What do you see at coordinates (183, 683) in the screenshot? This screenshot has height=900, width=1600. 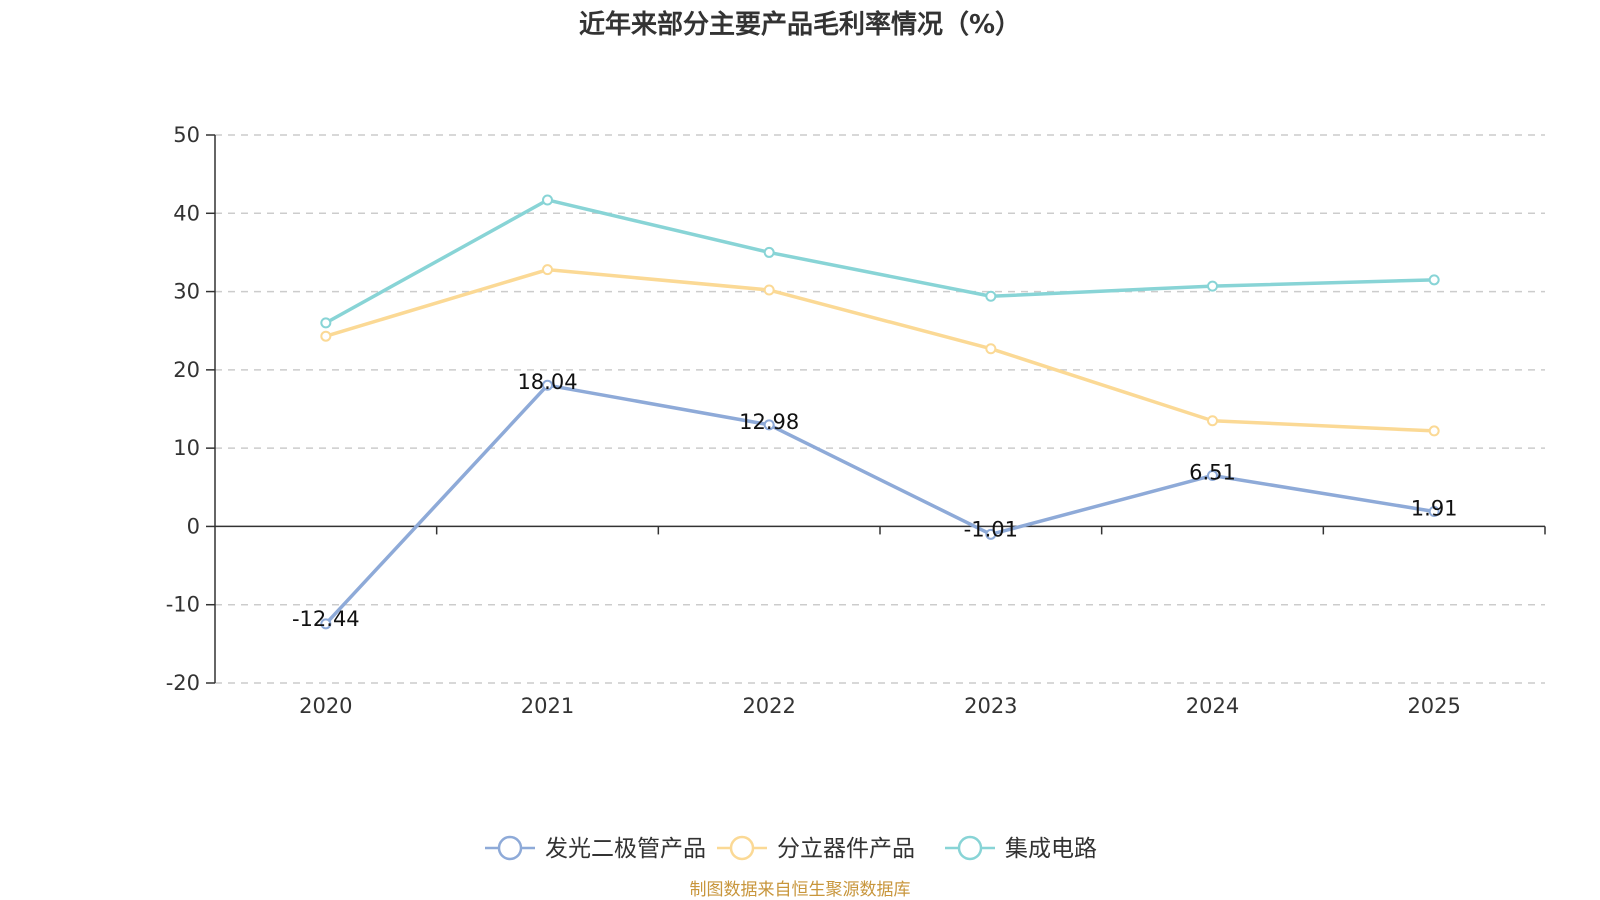 I see `y-tick-label: -20` at bounding box center [183, 683].